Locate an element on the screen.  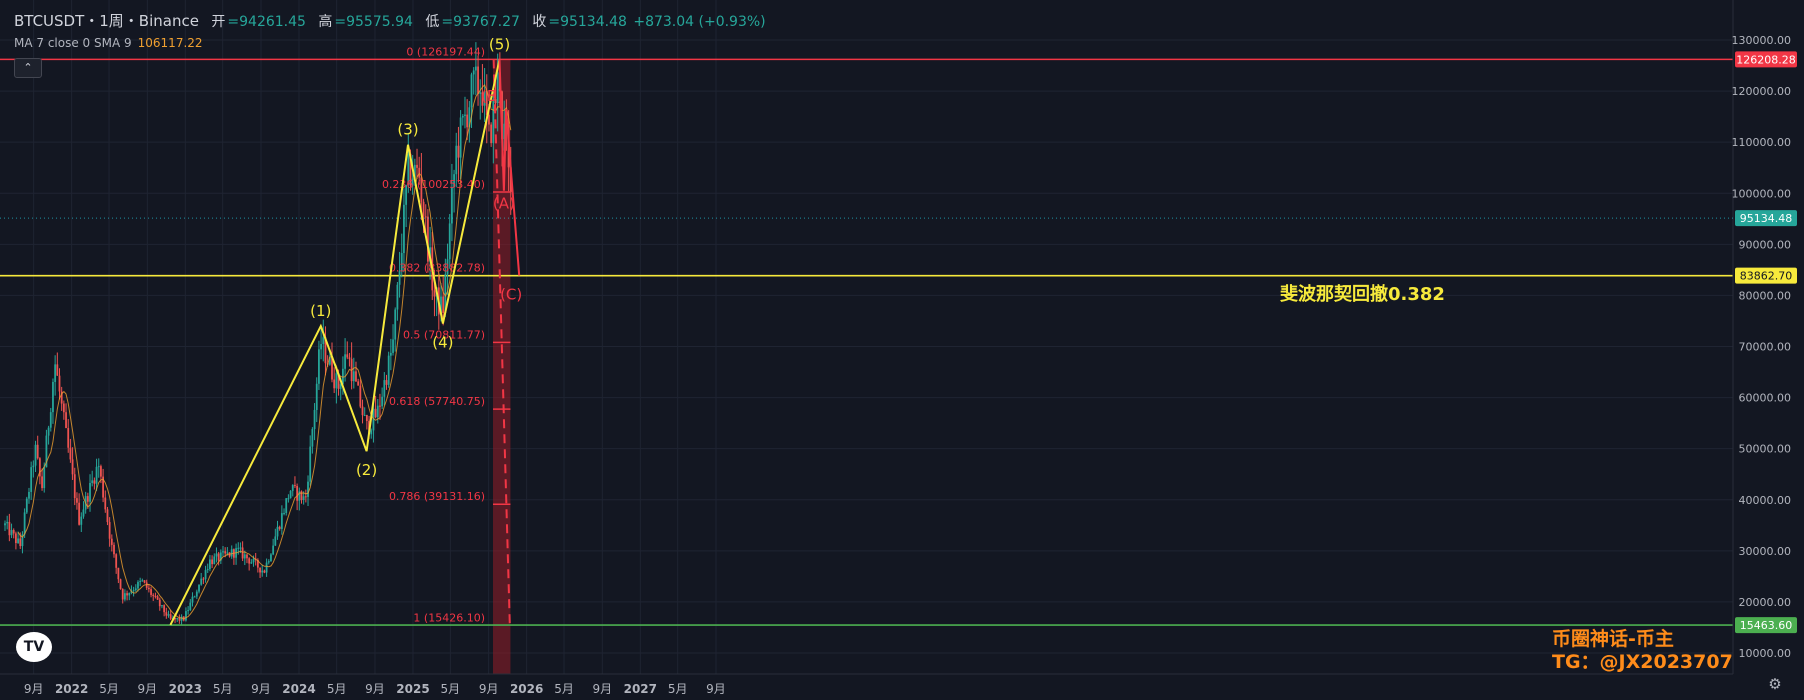
high-label: 高 is located at coordinates (325, 22).